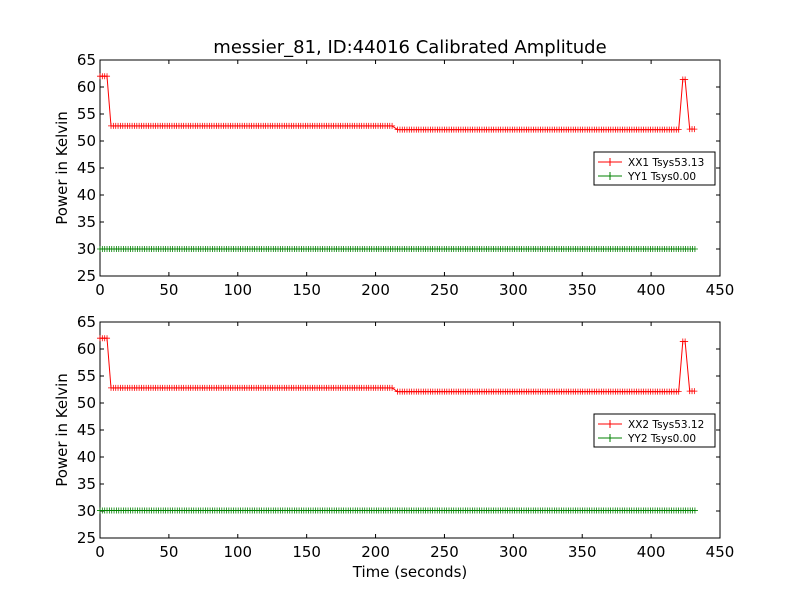 This screenshot has height=600, width=800. Describe the element at coordinates (410, 572) in the screenshot. I see `x-axis-label: Time (seconds)` at that location.